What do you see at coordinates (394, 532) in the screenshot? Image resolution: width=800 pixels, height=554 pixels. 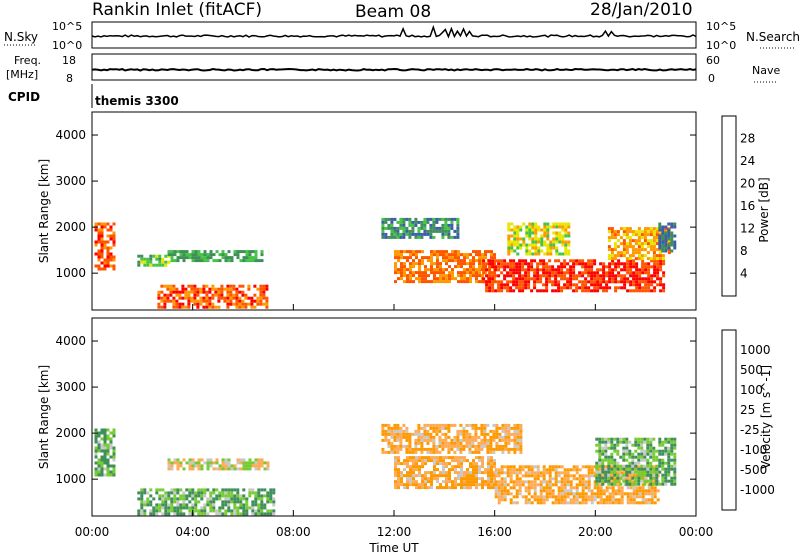 I see `x-tick-label: 12:00` at bounding box center [394, 532].